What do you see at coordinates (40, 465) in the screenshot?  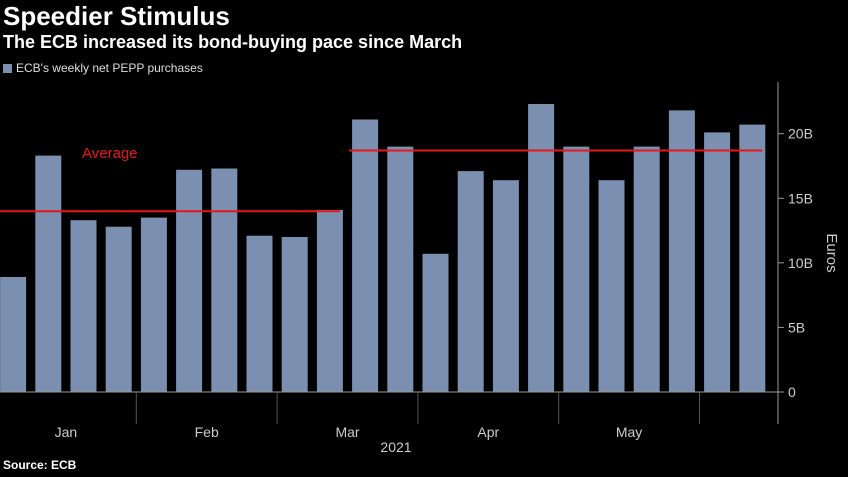 I see `source-note: Source: ECB` at bounding box center [40, 465].